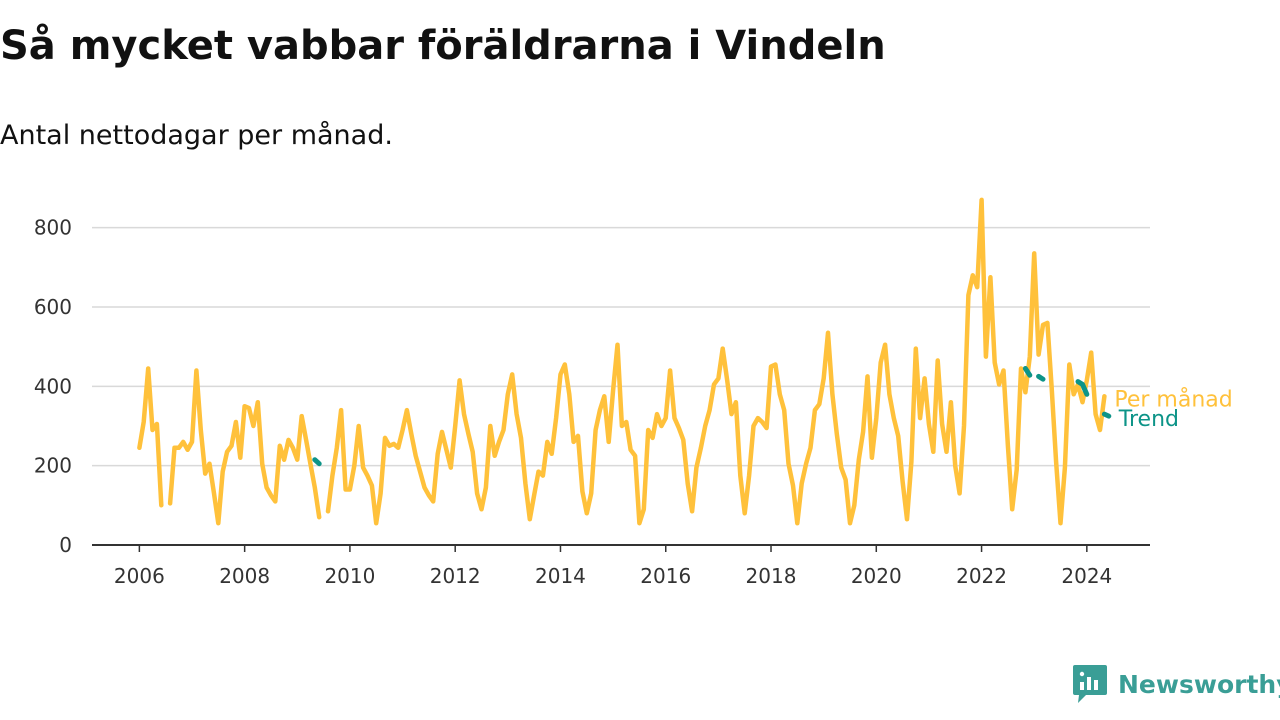 Image resolution: width=1280 pixels, height=720 pixels. Describe the element at coordinates (53, 386) in the screenshot. I see `y-tick-label-400: 400` at that location.